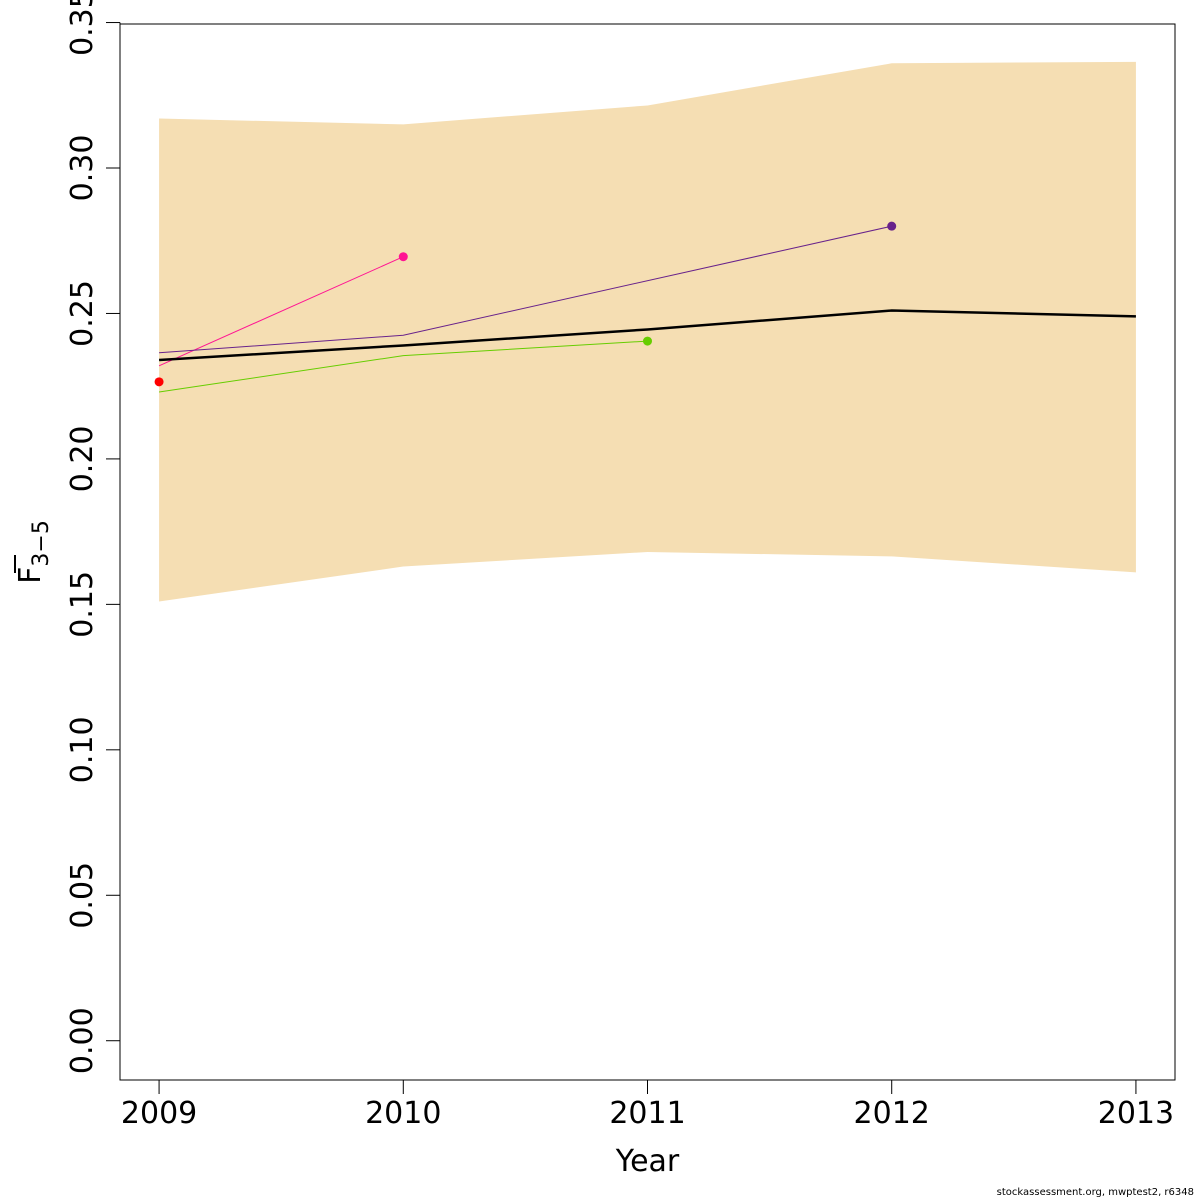 Image resolution: width=1200 pixels, height=1200 pixels. Describe the element at coordinates (82, 459) in the screenshot. I see `y-tick-label-4: 0.20` at that location.